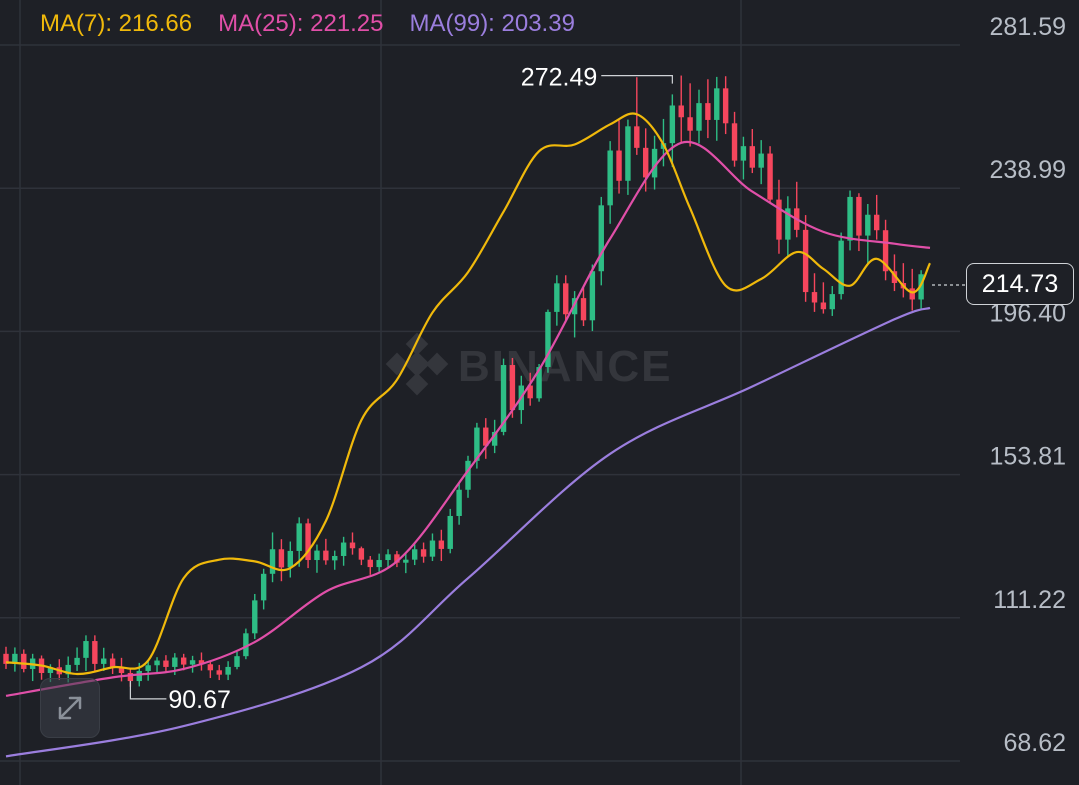  What do you see at coordinates (199, 700) in the screenshot?
I see `low-price-label: 90.67` at bounding box center [199, 700].